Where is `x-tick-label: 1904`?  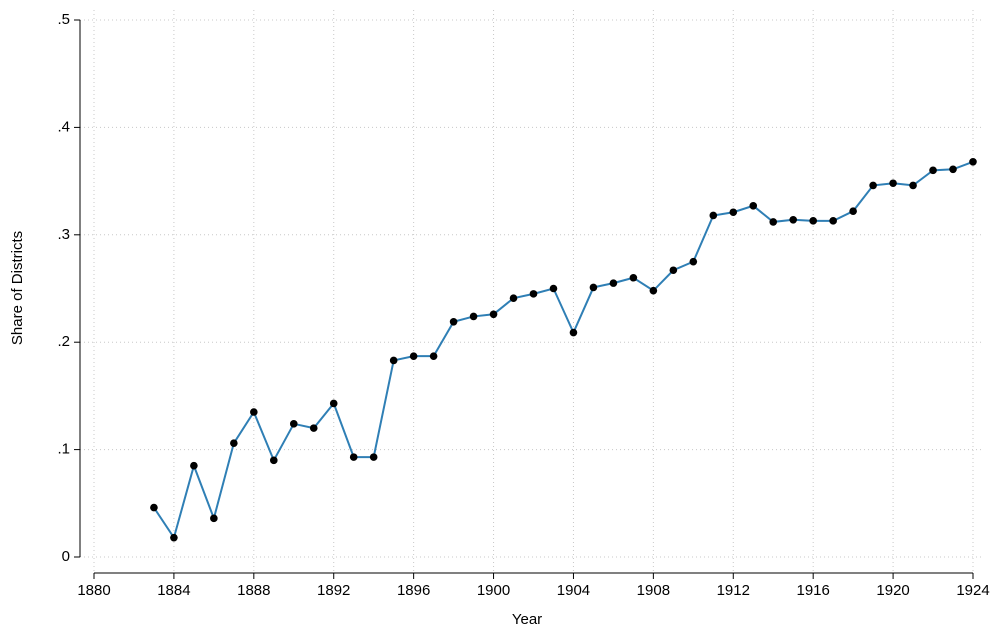 x-tick-label: 1904 is located at coordinates (573, 590).